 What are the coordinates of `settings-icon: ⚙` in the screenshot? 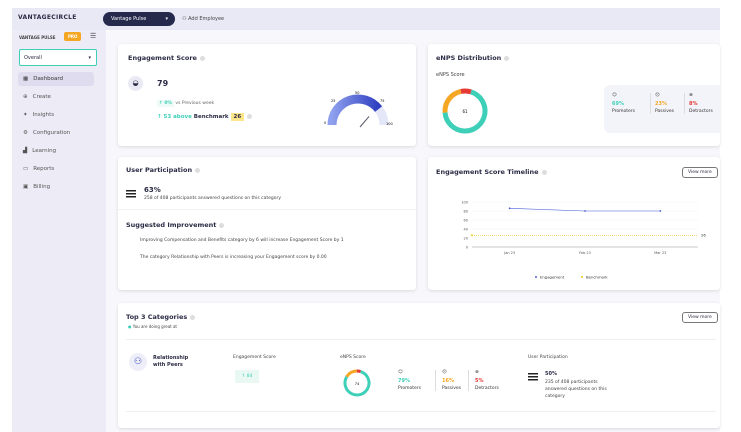 It's located at (25, 133).